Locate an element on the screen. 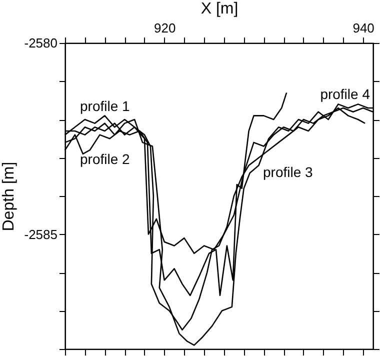 This screenshot has width=382, height=360. x-axis-title: X [m] is located at coordinates (219, 9).